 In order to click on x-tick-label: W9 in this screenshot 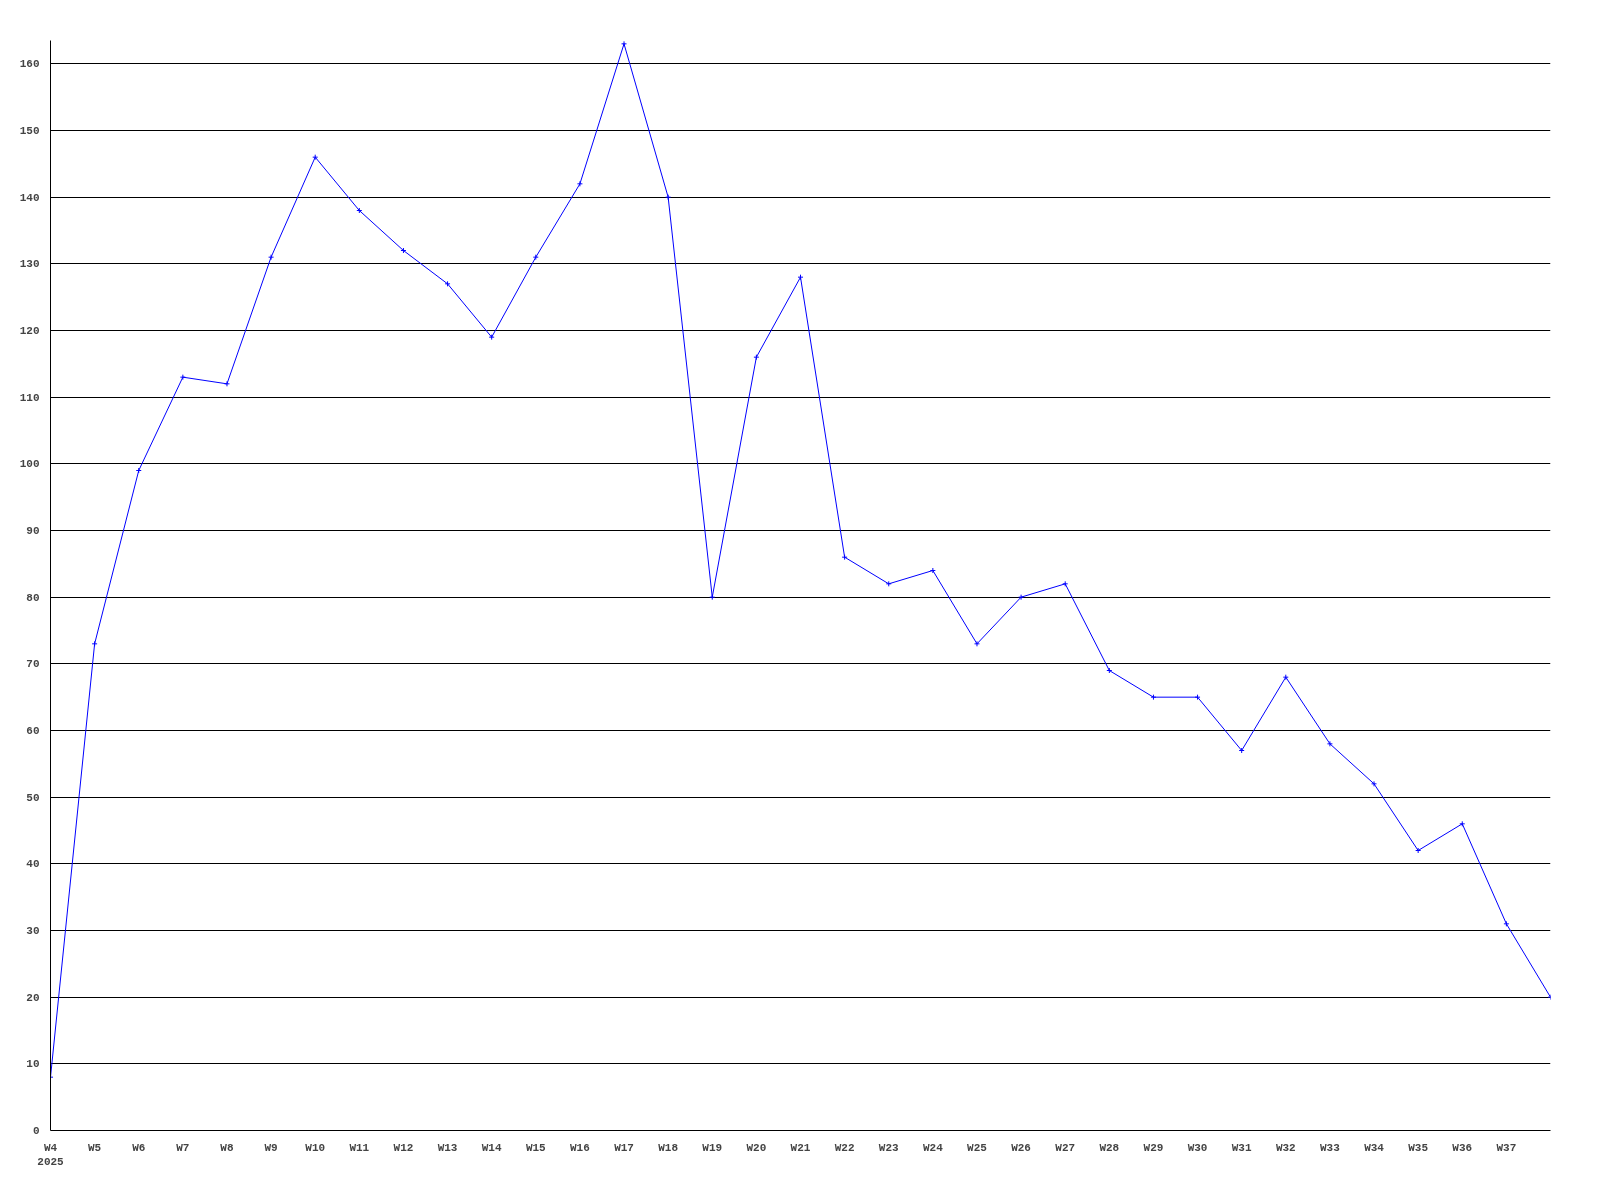, I will do `click(271, 1147)`.